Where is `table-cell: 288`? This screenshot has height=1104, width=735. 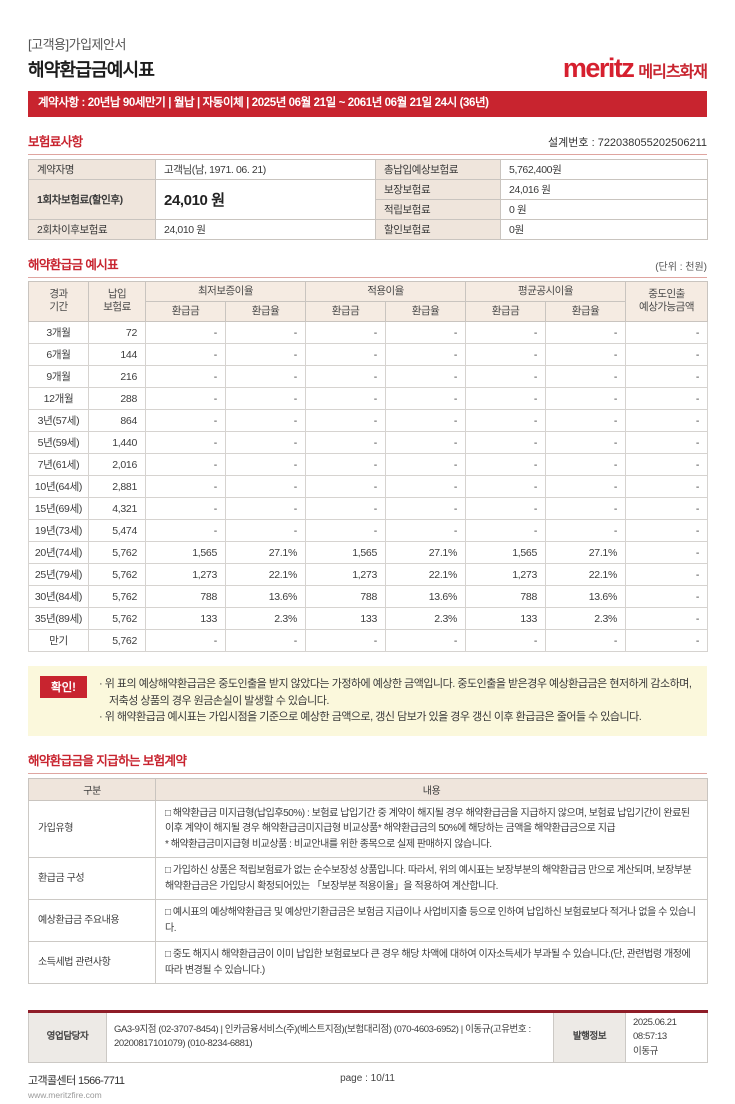
table-cell: 288 is located at coordinates (117, 399).